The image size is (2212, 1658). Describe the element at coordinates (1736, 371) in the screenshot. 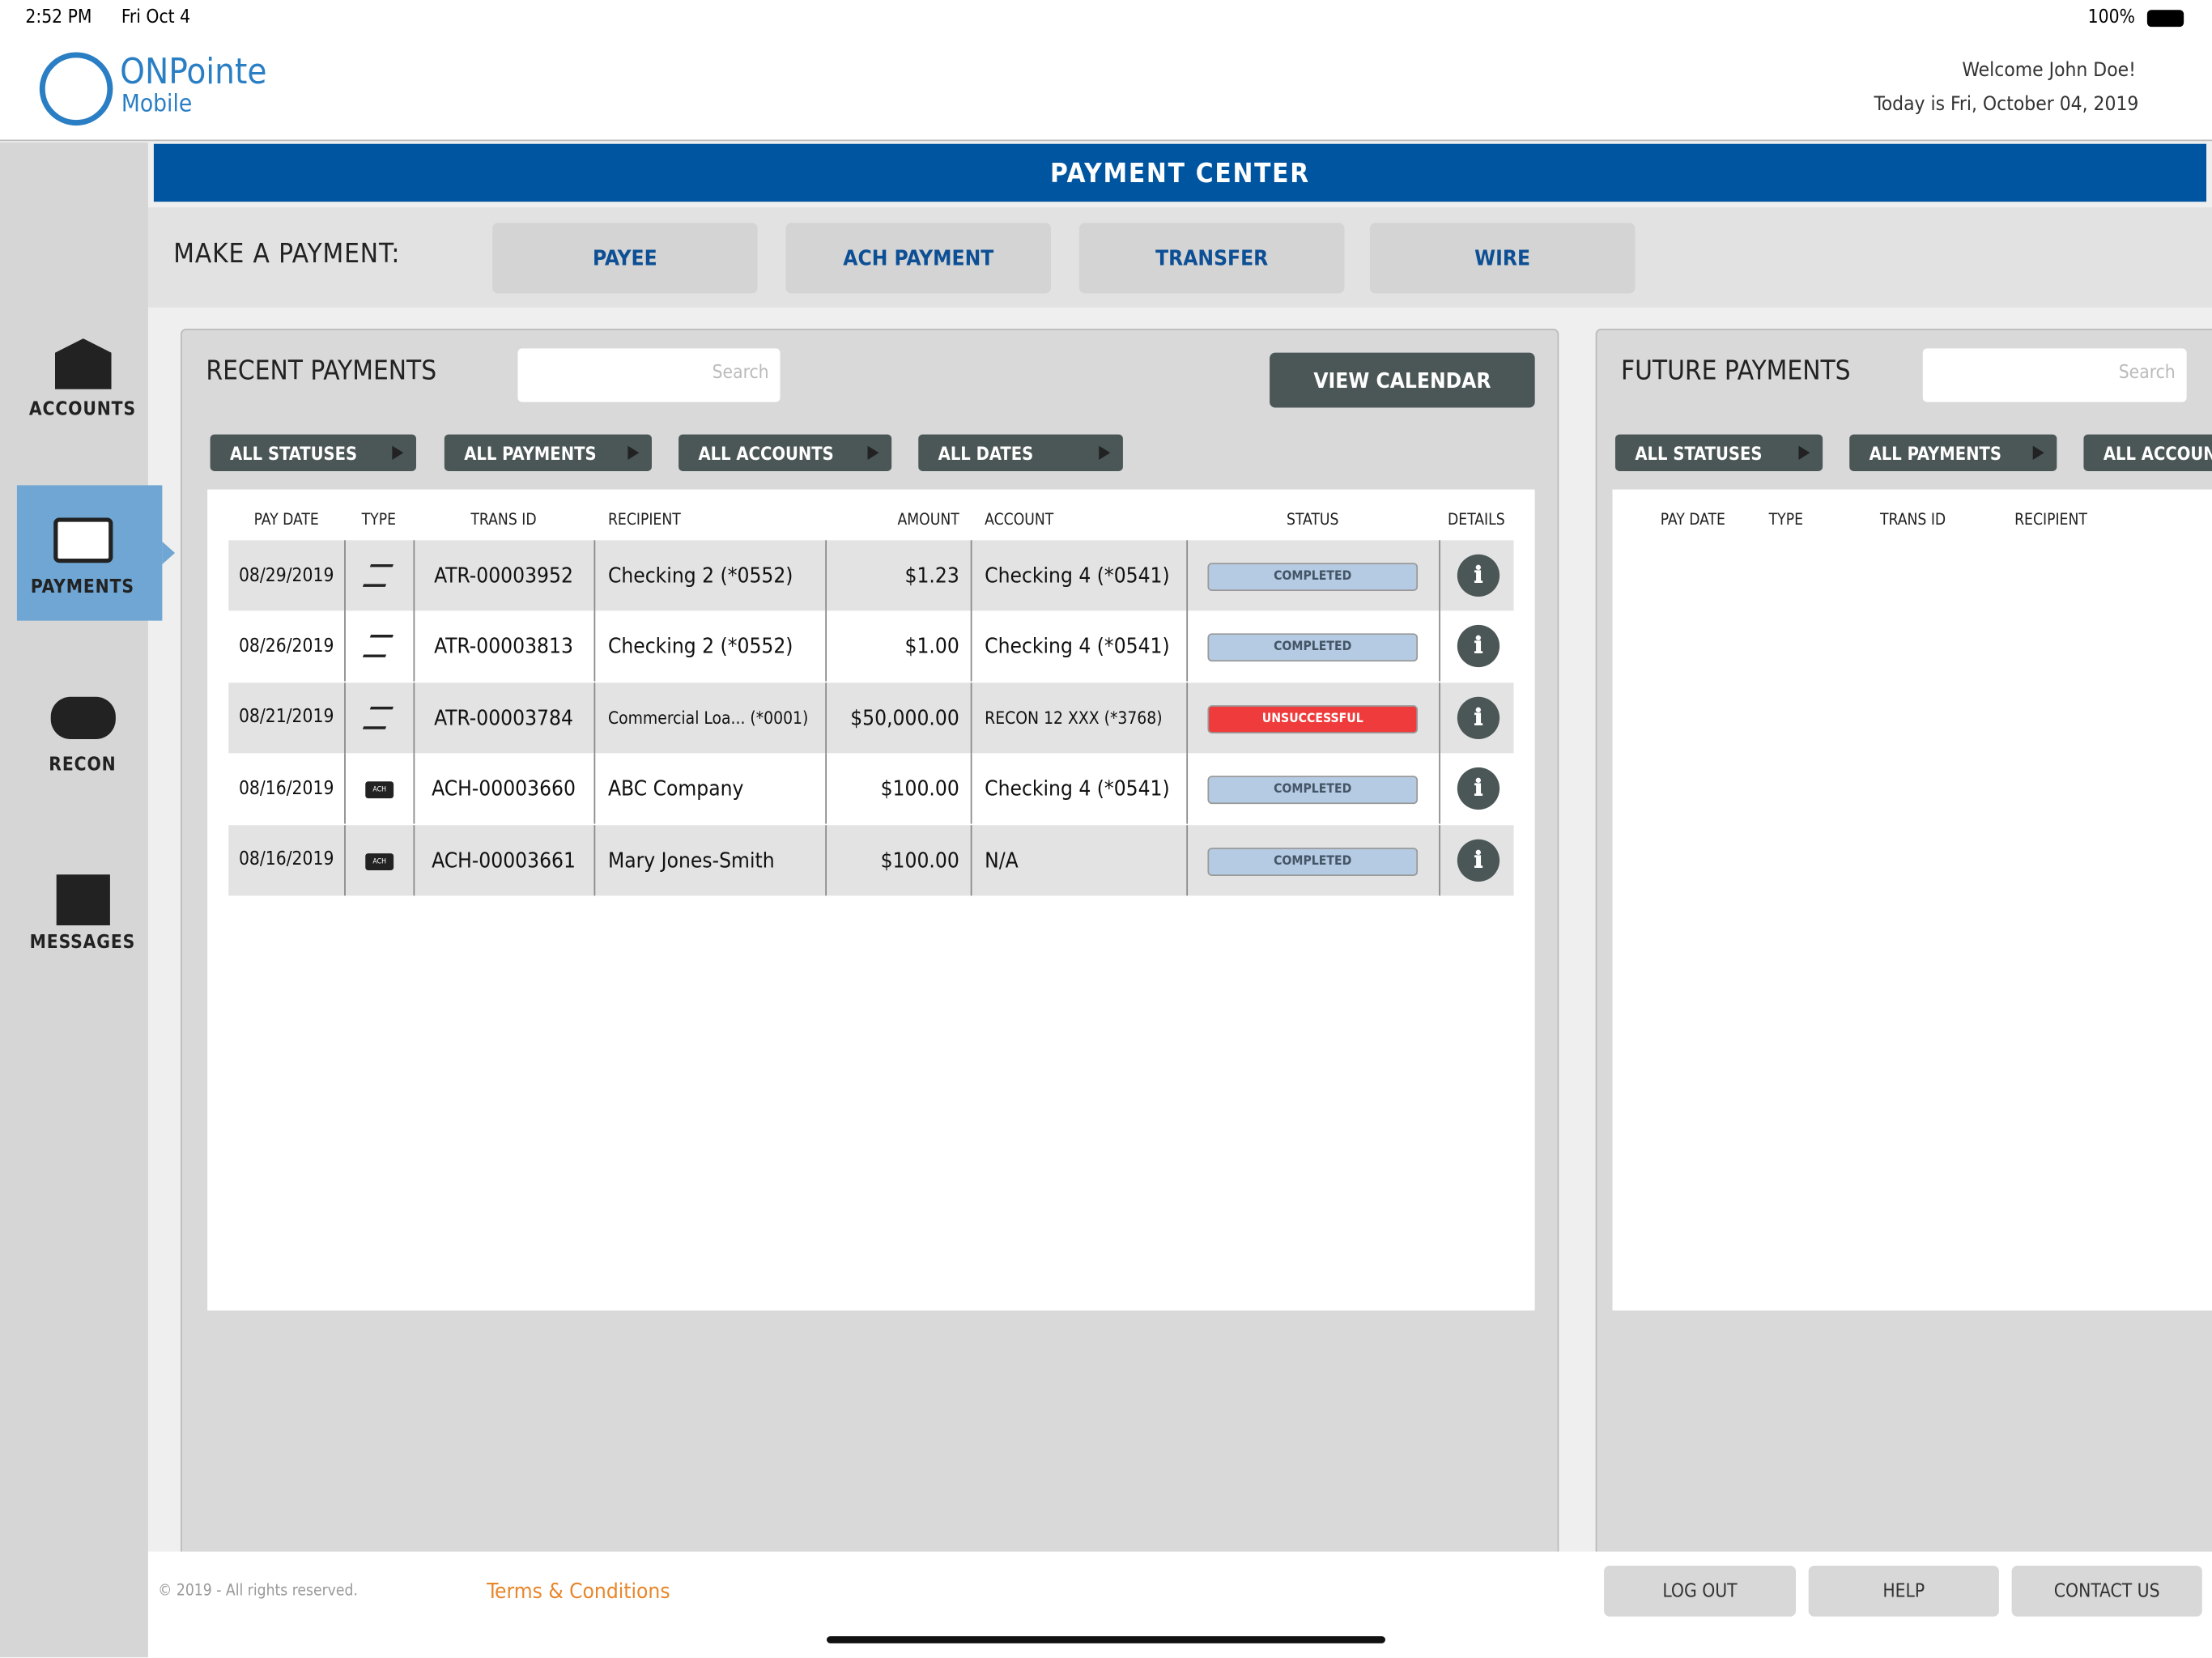

I see `future-title: FUTURE PAYMENTS` at that location.